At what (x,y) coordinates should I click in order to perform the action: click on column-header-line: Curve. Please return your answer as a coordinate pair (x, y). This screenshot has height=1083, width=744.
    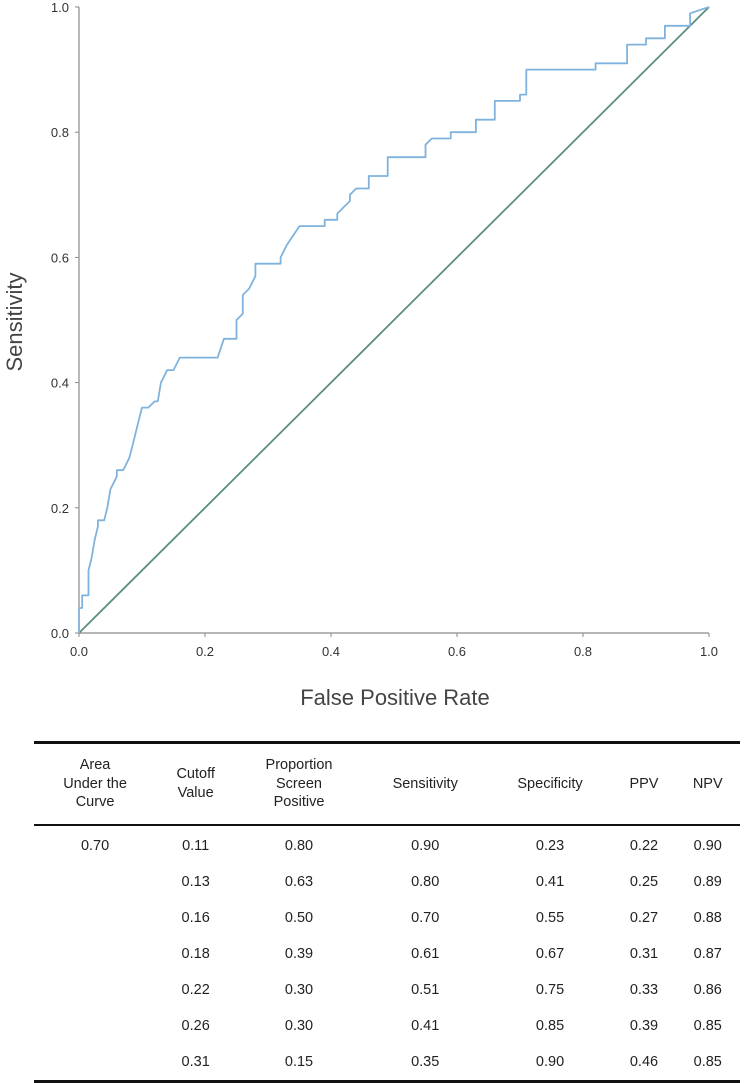
    Looking at the image, I should click on (95, 802).